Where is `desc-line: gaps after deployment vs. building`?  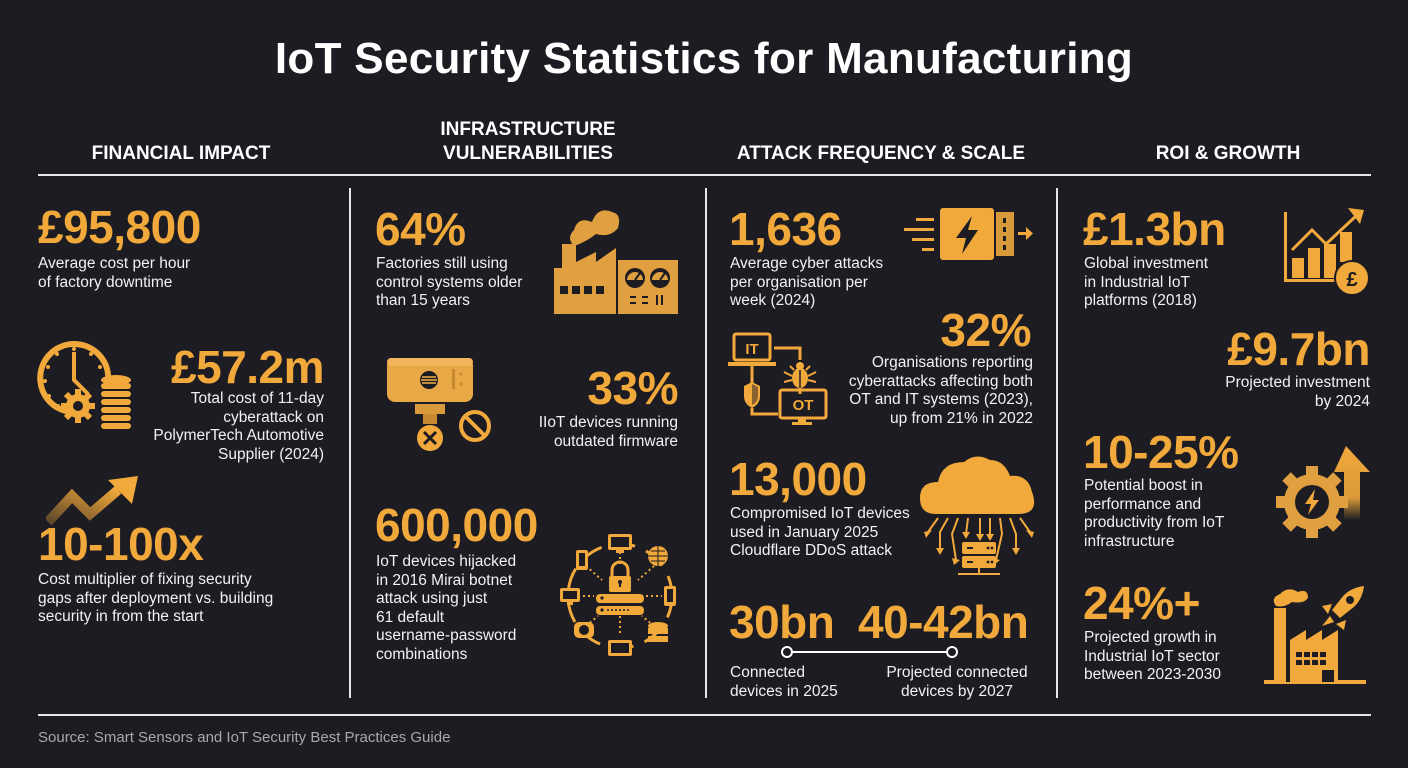
desc-line: gaps after deployment vs. building is located at coordinates (156, 598).